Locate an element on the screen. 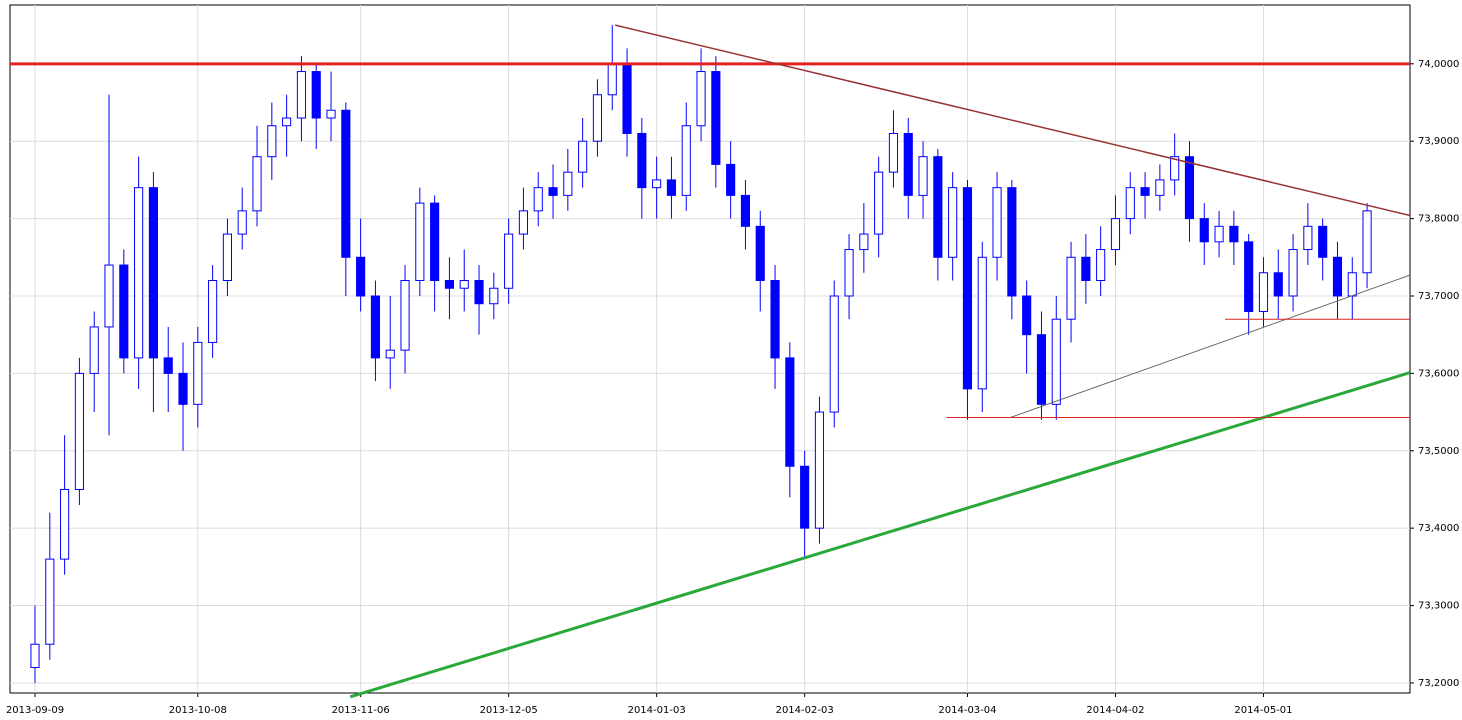 This screenshot has height=720, width=1462. x-tick-label: 2014-01-03 is located at coordinates (657, 710).